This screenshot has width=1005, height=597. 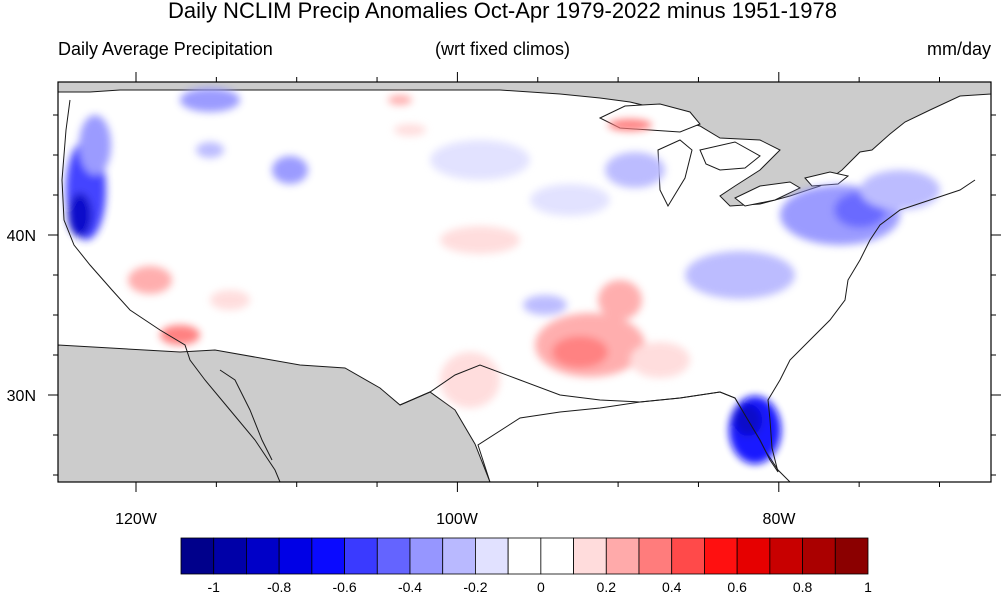 I want to click on subtitle-left: Daily Average Precipitation, so click(x=165, y=49).